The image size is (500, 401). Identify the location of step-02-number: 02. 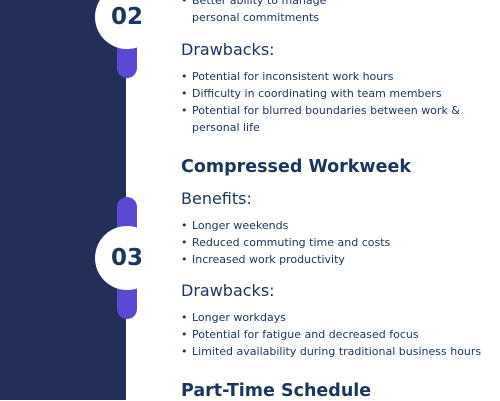
(126, 17).